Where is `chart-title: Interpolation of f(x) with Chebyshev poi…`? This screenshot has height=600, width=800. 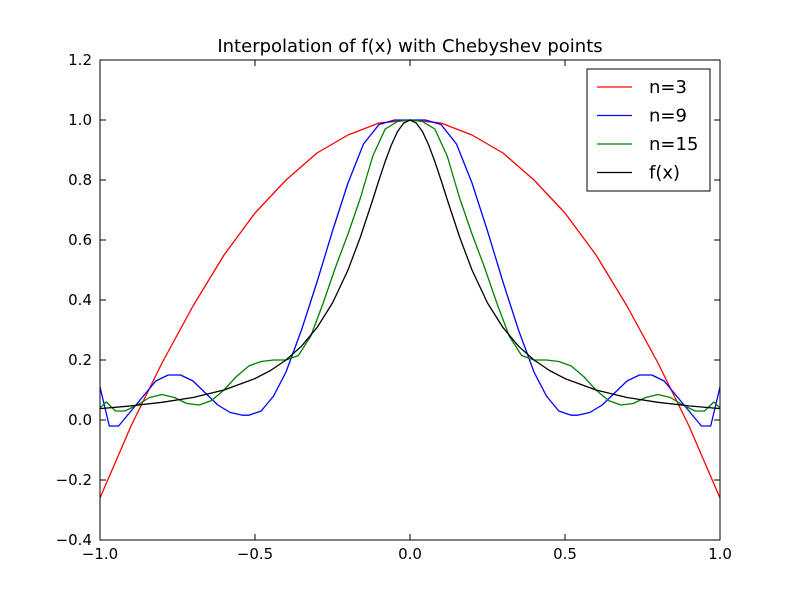 chart-title: Interpolation of f(x) with Chebyshev poi… is located at coordinates (409, 46).